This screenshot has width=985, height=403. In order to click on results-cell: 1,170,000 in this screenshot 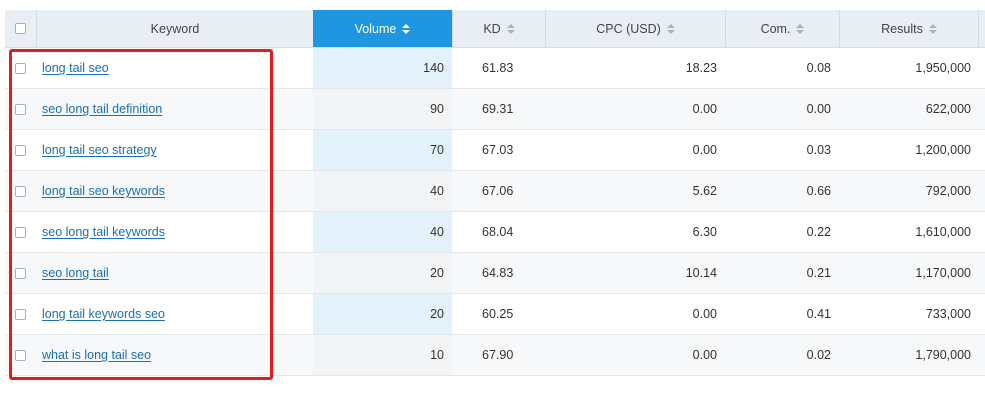, I will do `click(943, 273)`.